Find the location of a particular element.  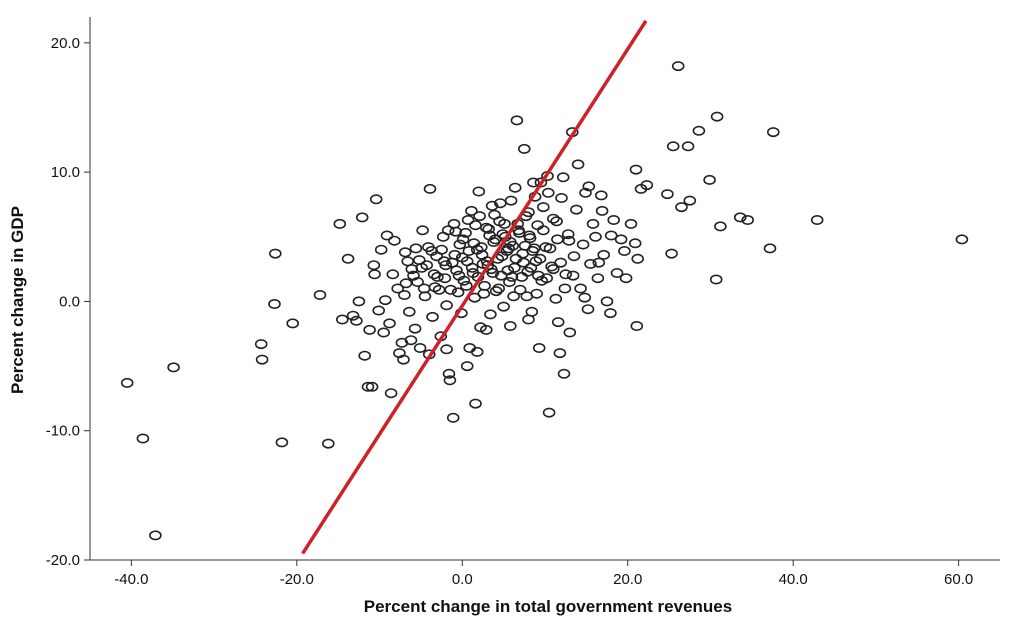

x-tick-label: 60.0 is located at coordinates (958, 579).